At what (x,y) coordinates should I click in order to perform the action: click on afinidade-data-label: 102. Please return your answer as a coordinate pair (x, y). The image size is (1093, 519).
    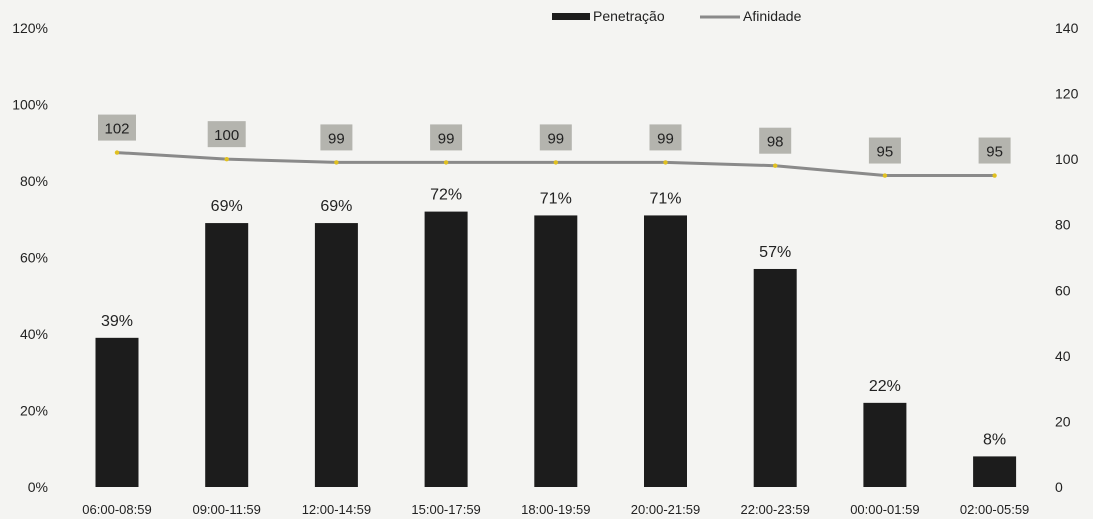
    Looking at the image, I should click on (116, 129).